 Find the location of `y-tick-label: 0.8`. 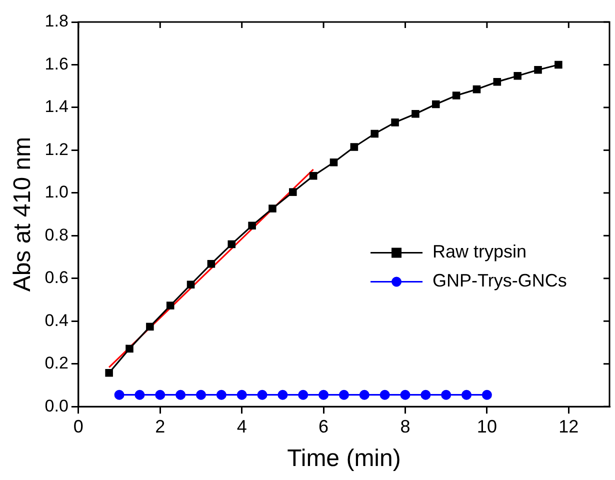

y-tick-label: 0.8 is located at coordinates (56, 234).